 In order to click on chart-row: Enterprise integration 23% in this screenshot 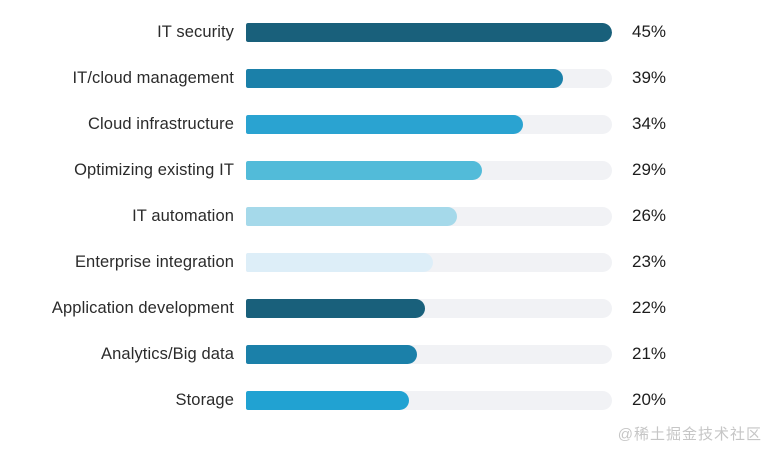, I will do `click(387, 262)`.